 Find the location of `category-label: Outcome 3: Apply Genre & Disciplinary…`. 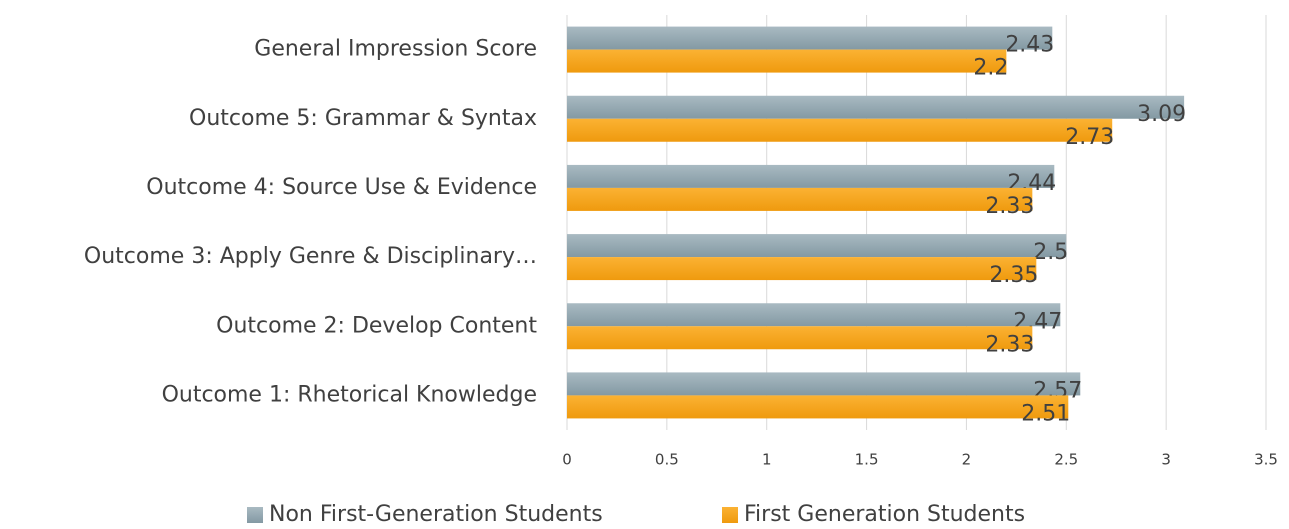

category-label: Outcome 3: Apply Genre & Disciplinary… is located at coordinates (310, 256).